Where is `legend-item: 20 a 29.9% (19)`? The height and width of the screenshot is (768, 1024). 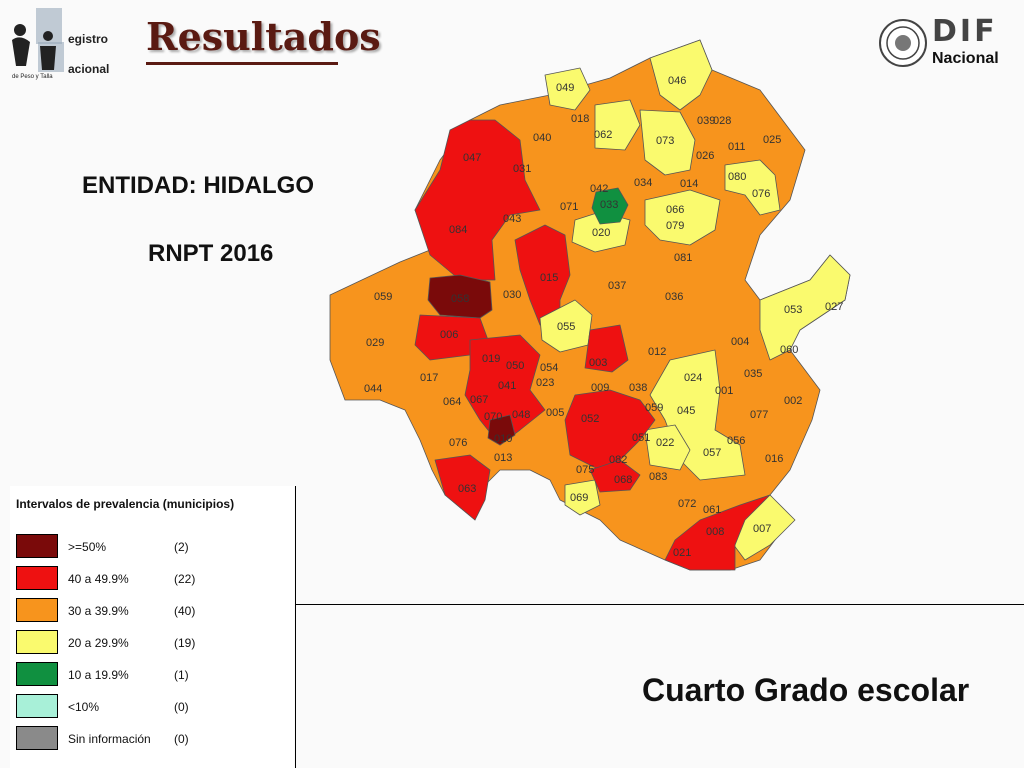 legend-item: 20 a 29.9% (19) is located at coordinates (151, 642).